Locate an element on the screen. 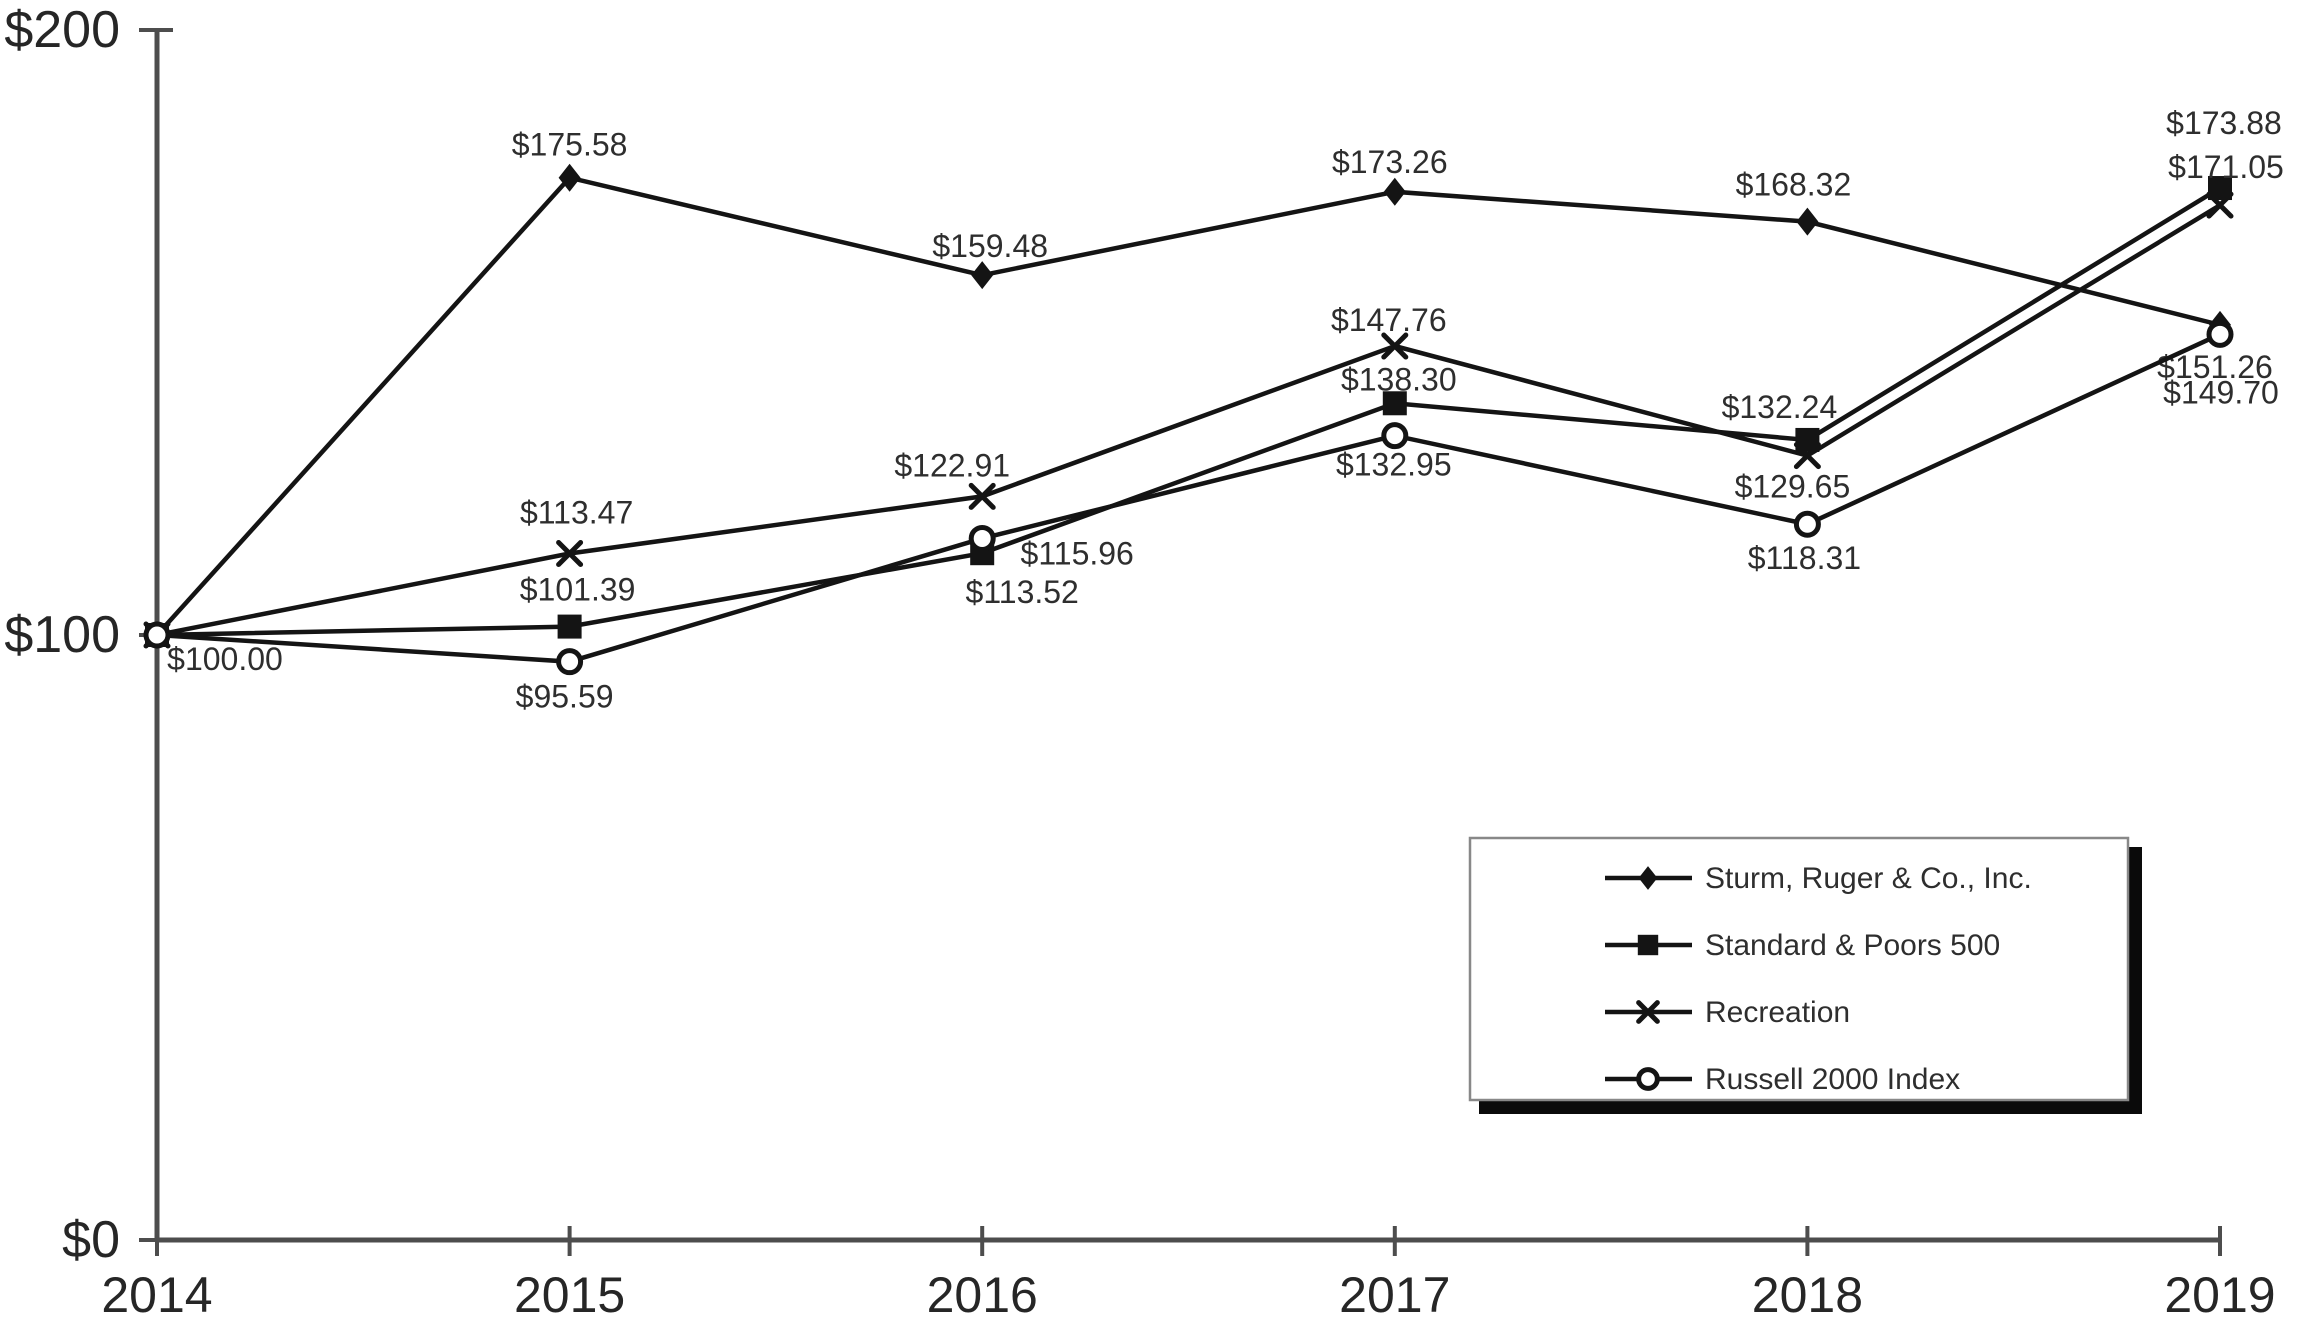  data-point-label: $147.76 is located at coordinates (1389, 320).